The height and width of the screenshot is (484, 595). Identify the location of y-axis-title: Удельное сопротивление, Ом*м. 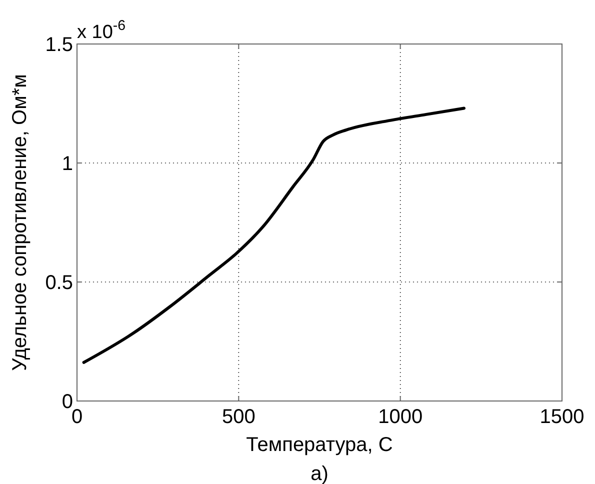
(20, 222).